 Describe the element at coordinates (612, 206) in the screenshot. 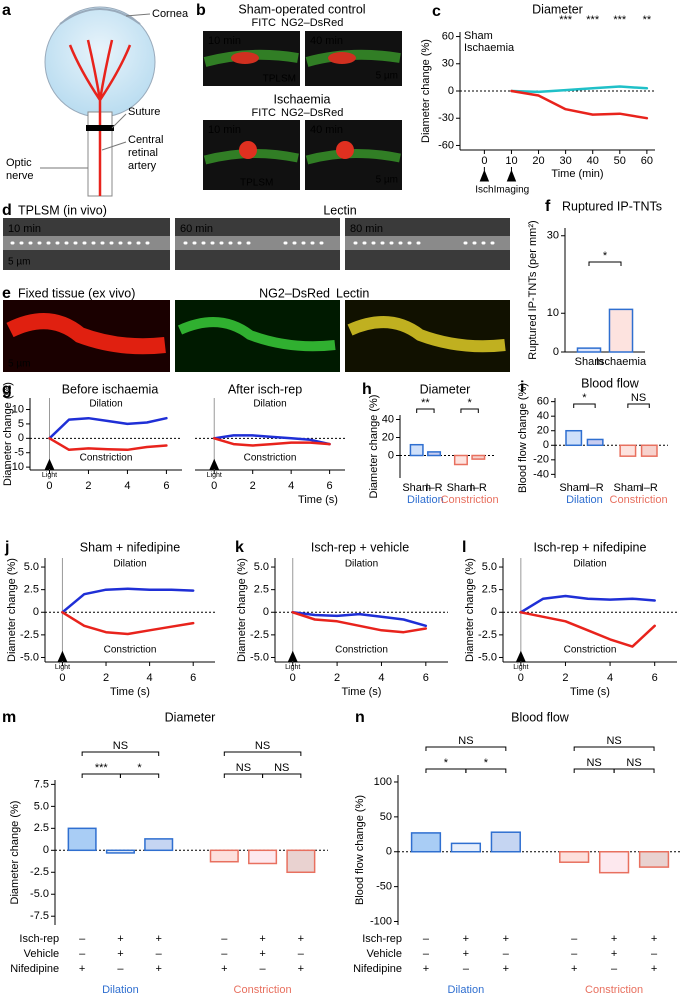

I see `chart-title: Ruptured IP-TNTs` at that location.